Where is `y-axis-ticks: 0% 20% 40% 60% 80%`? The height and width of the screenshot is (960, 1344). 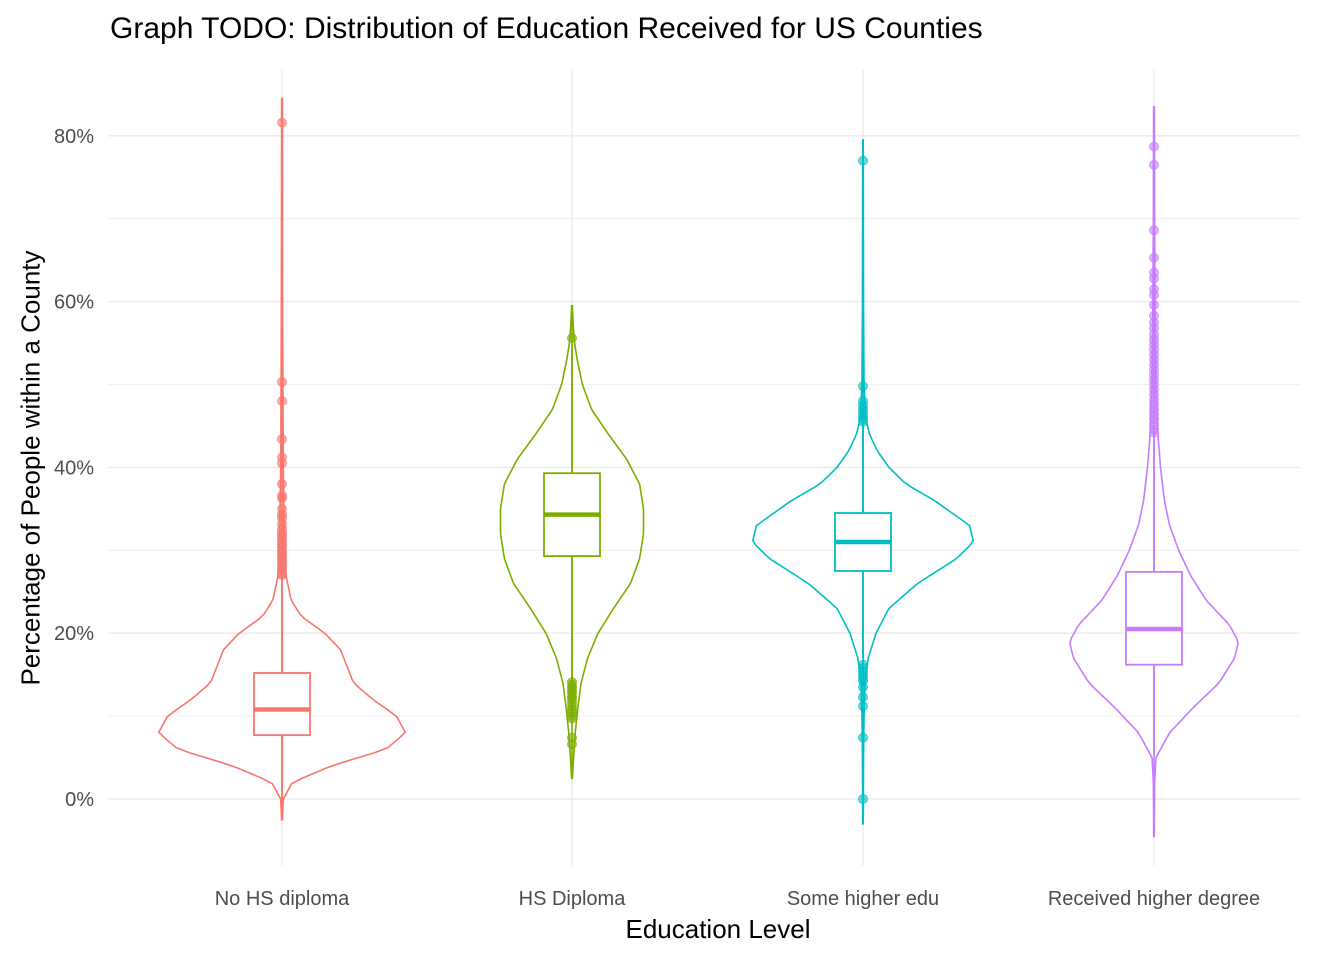
y-axis-ticks: 0% 20% 40% 60% 80% is located at coordinates (74, 468).